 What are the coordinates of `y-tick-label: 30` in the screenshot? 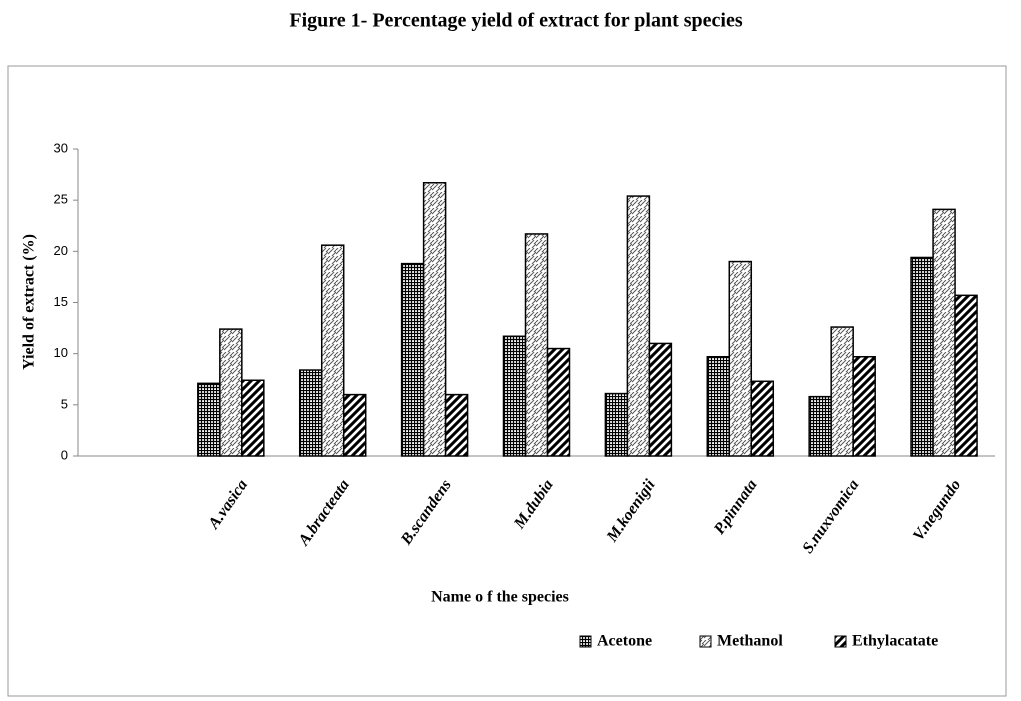 It's located at (61, 147).